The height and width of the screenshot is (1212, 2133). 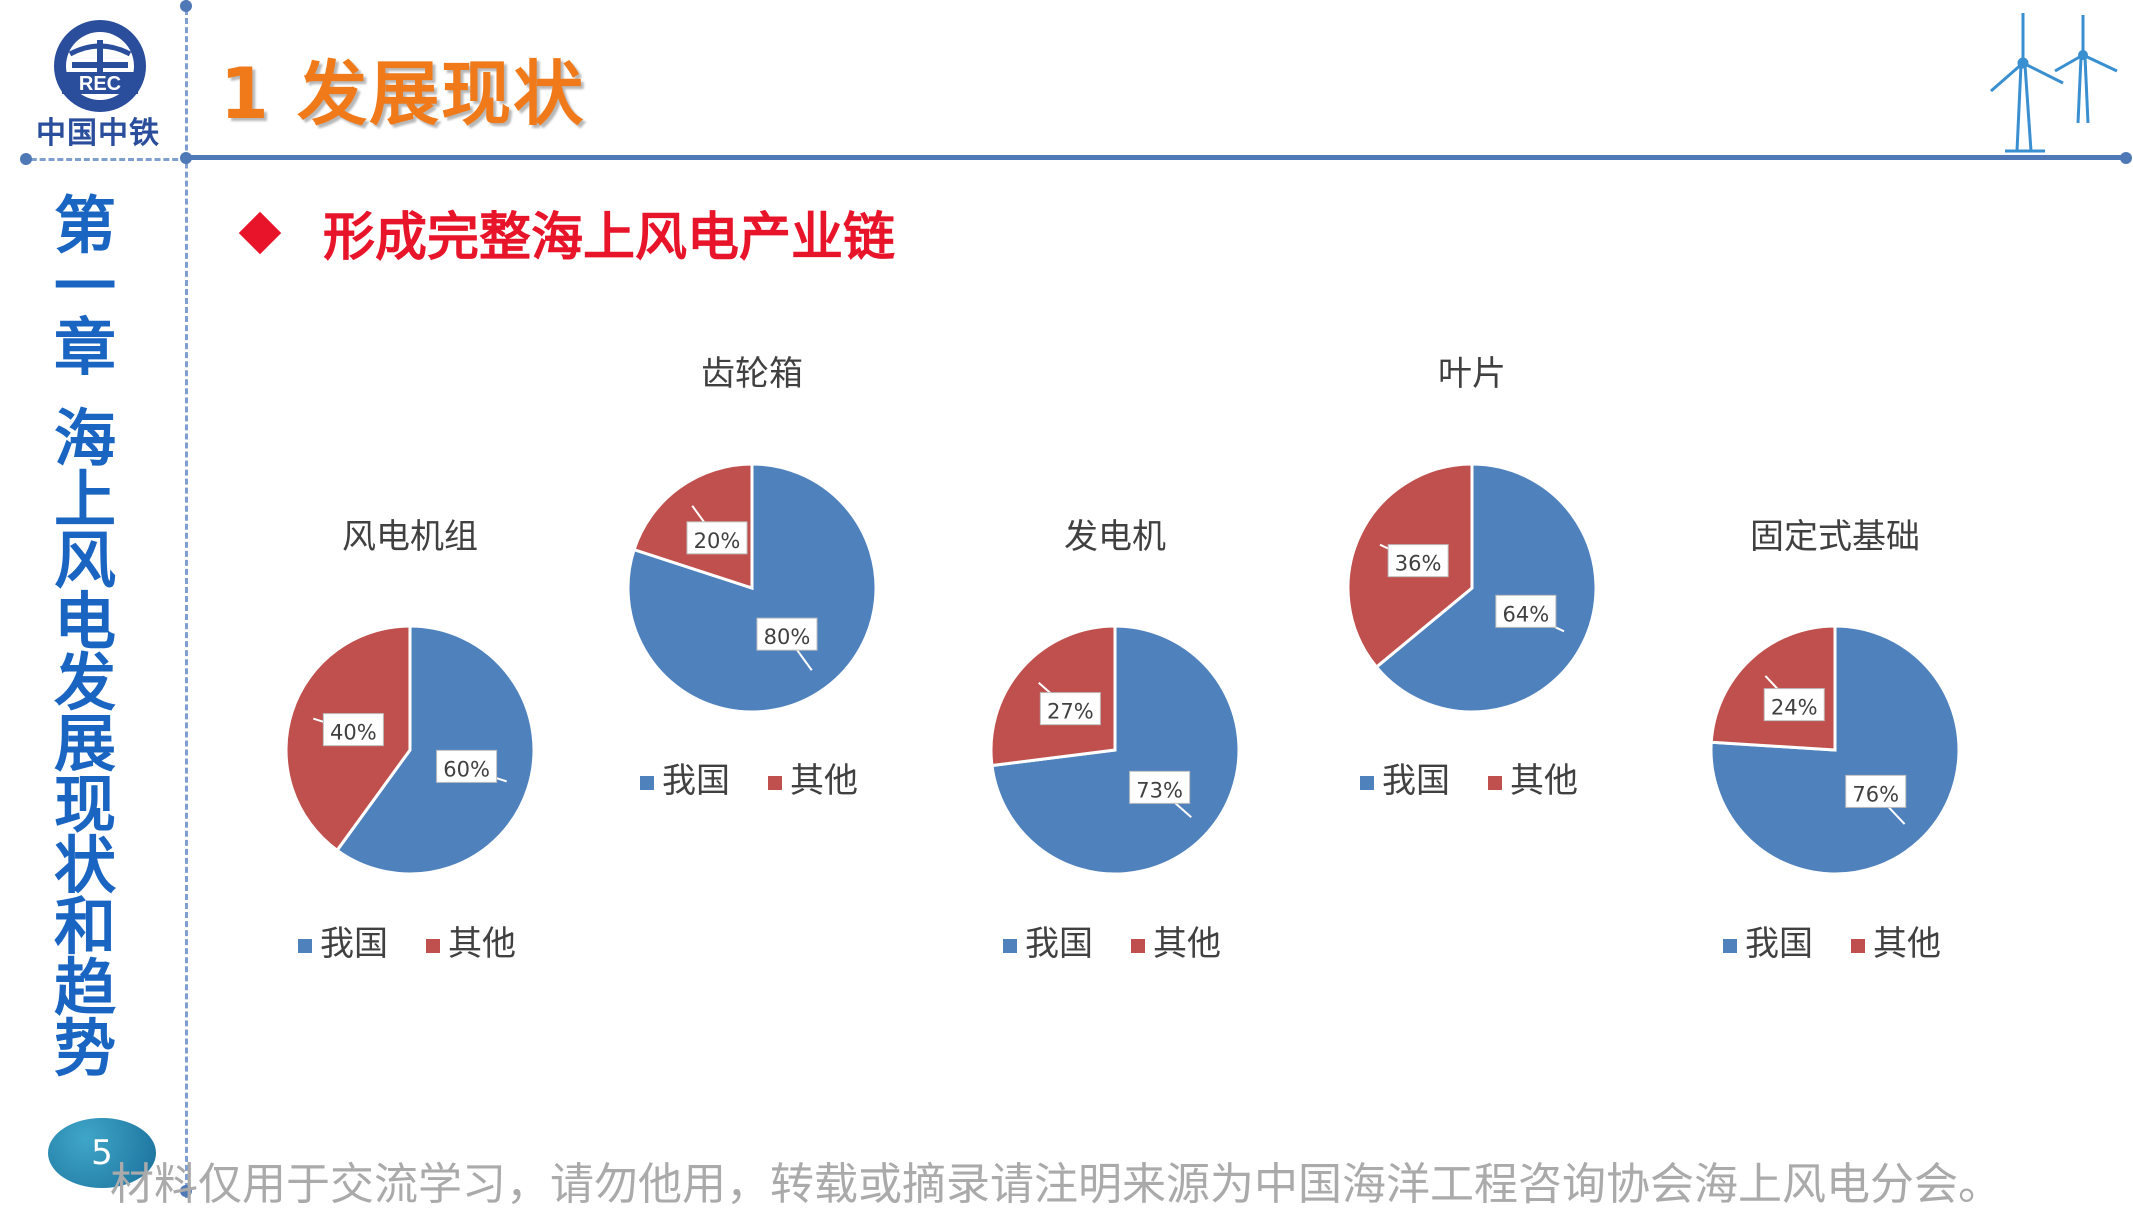 I want to click on subtitle-text: 形成完整海上风电产业链, so click(x=609, y=238).